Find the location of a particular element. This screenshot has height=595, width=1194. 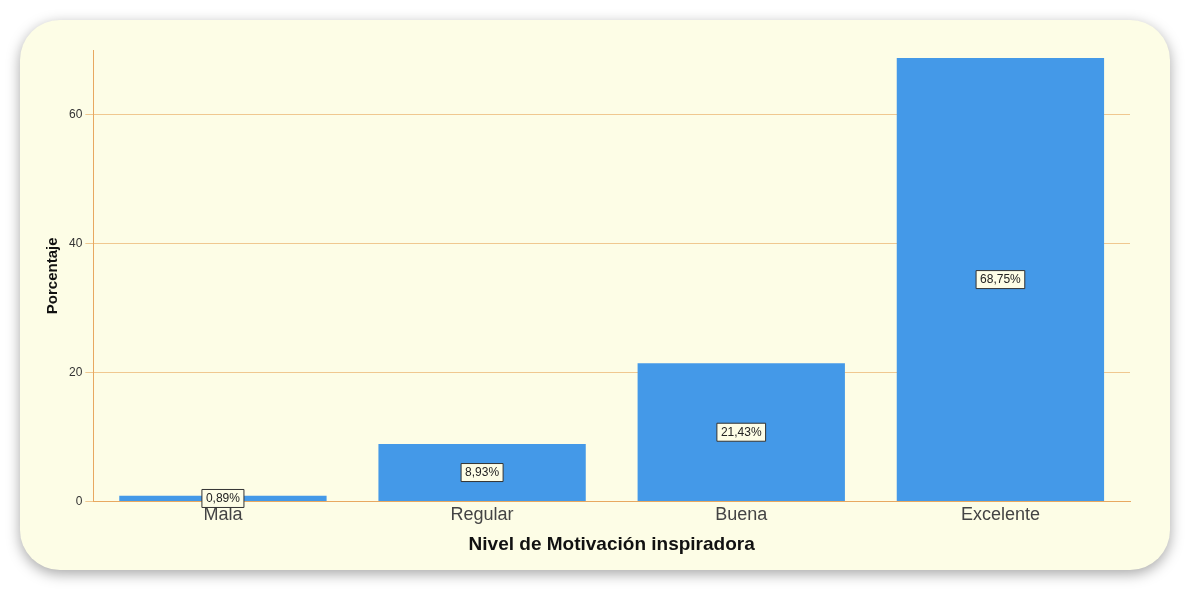

y-tick-label: 20 is located at coordinates (75, 371).